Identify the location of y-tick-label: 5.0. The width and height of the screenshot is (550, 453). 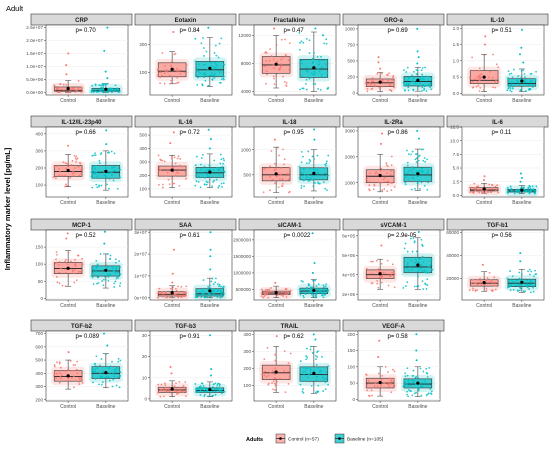
(456, 168).